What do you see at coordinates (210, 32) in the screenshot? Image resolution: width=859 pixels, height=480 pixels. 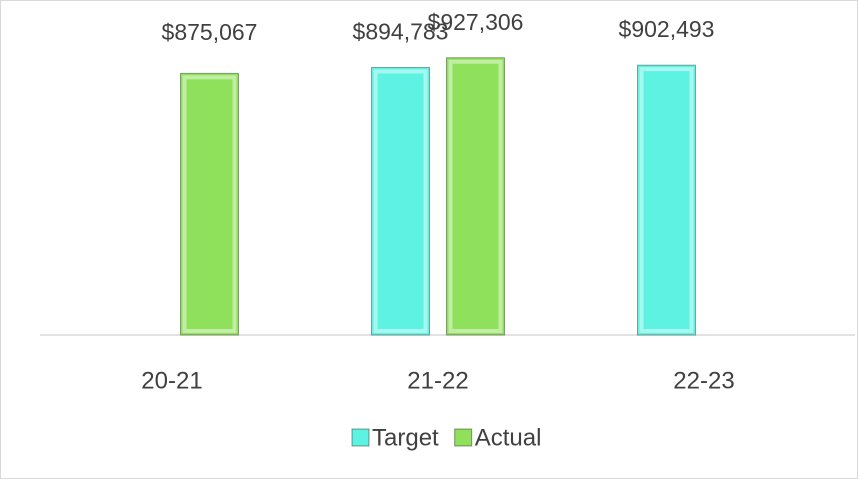 I see `data-label: $875,067` at bounding box center [210, 32].